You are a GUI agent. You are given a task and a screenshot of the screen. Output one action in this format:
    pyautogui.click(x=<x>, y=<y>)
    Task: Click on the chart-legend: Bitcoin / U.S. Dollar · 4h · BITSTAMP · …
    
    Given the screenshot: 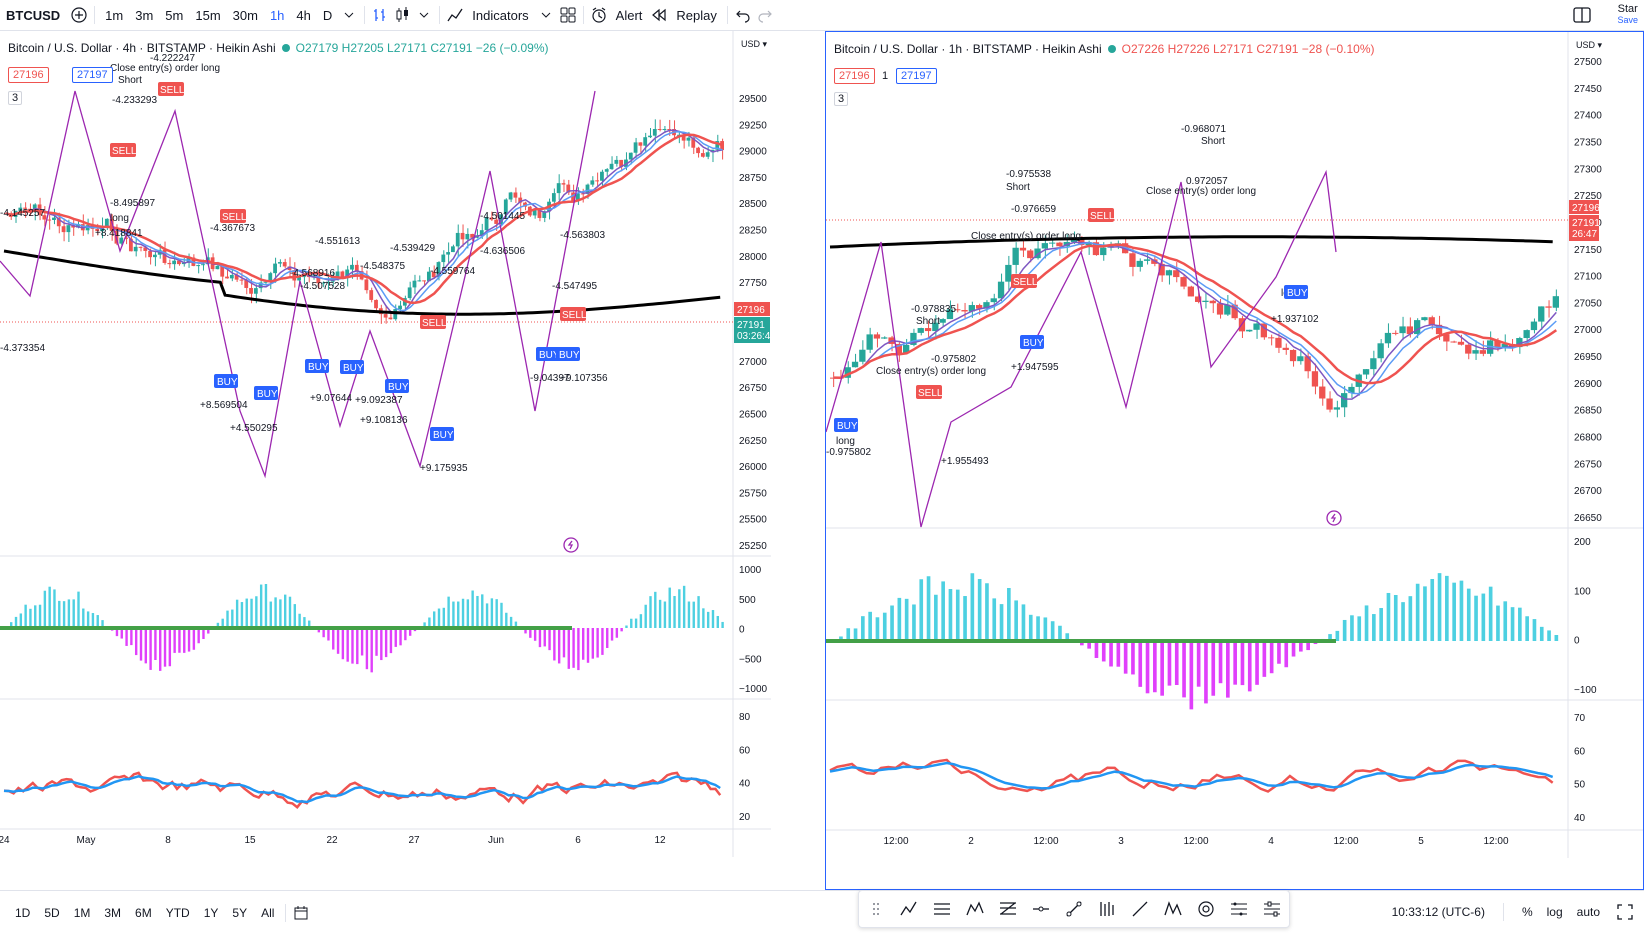 What is the action you would take?
    pyautogui.click(x=278, y=48)
    